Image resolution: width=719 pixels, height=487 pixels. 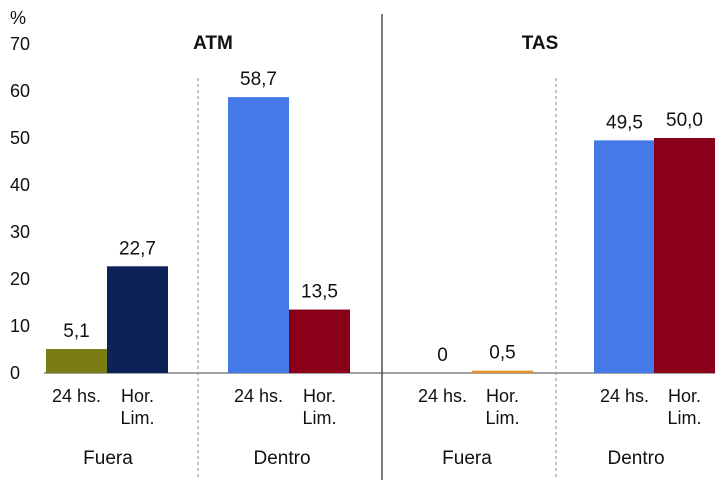 What do you see at coordinates (20, 91) in the screenshot?
I see `y-tick-label: 60` at bounding box center [20, 91].